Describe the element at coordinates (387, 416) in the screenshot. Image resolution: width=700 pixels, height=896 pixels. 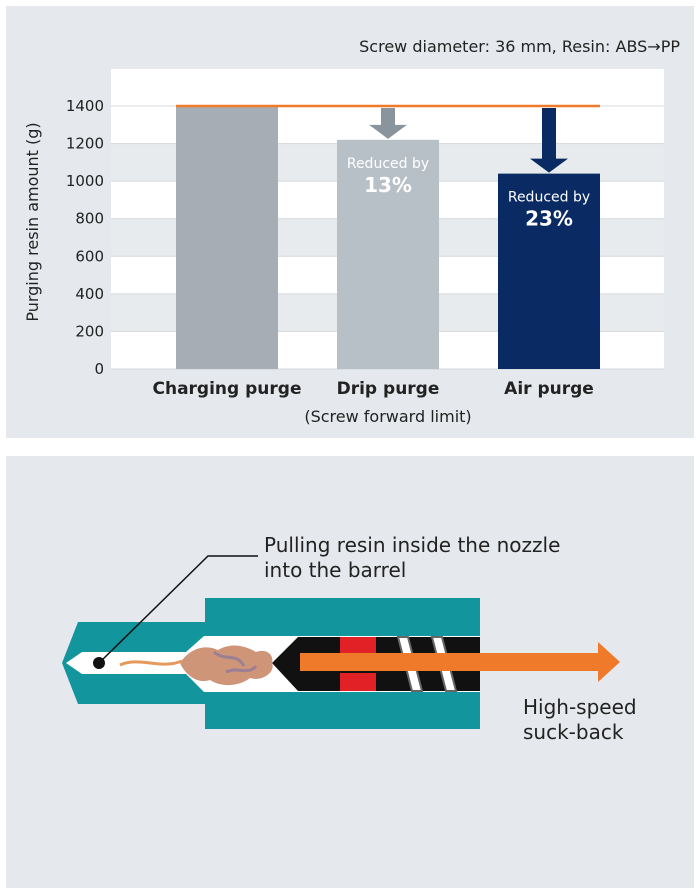
I see `category-sublabel: (Screw forward limit)` at that location.